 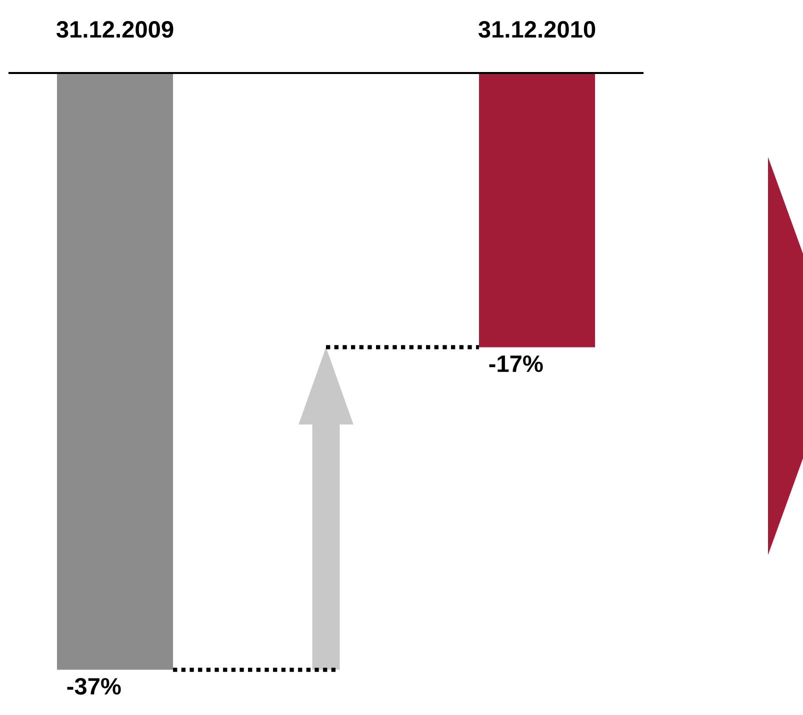 What do you see at coordinates (537, 29) in the screenshot?
I see `x-tick-label: 31.12.2010` at bounding box center [537, 29].